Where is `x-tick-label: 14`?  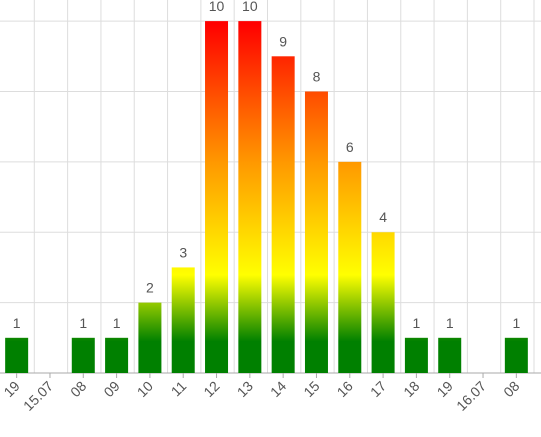
x-tick-label: 14 is located at coordinates (278, 389).